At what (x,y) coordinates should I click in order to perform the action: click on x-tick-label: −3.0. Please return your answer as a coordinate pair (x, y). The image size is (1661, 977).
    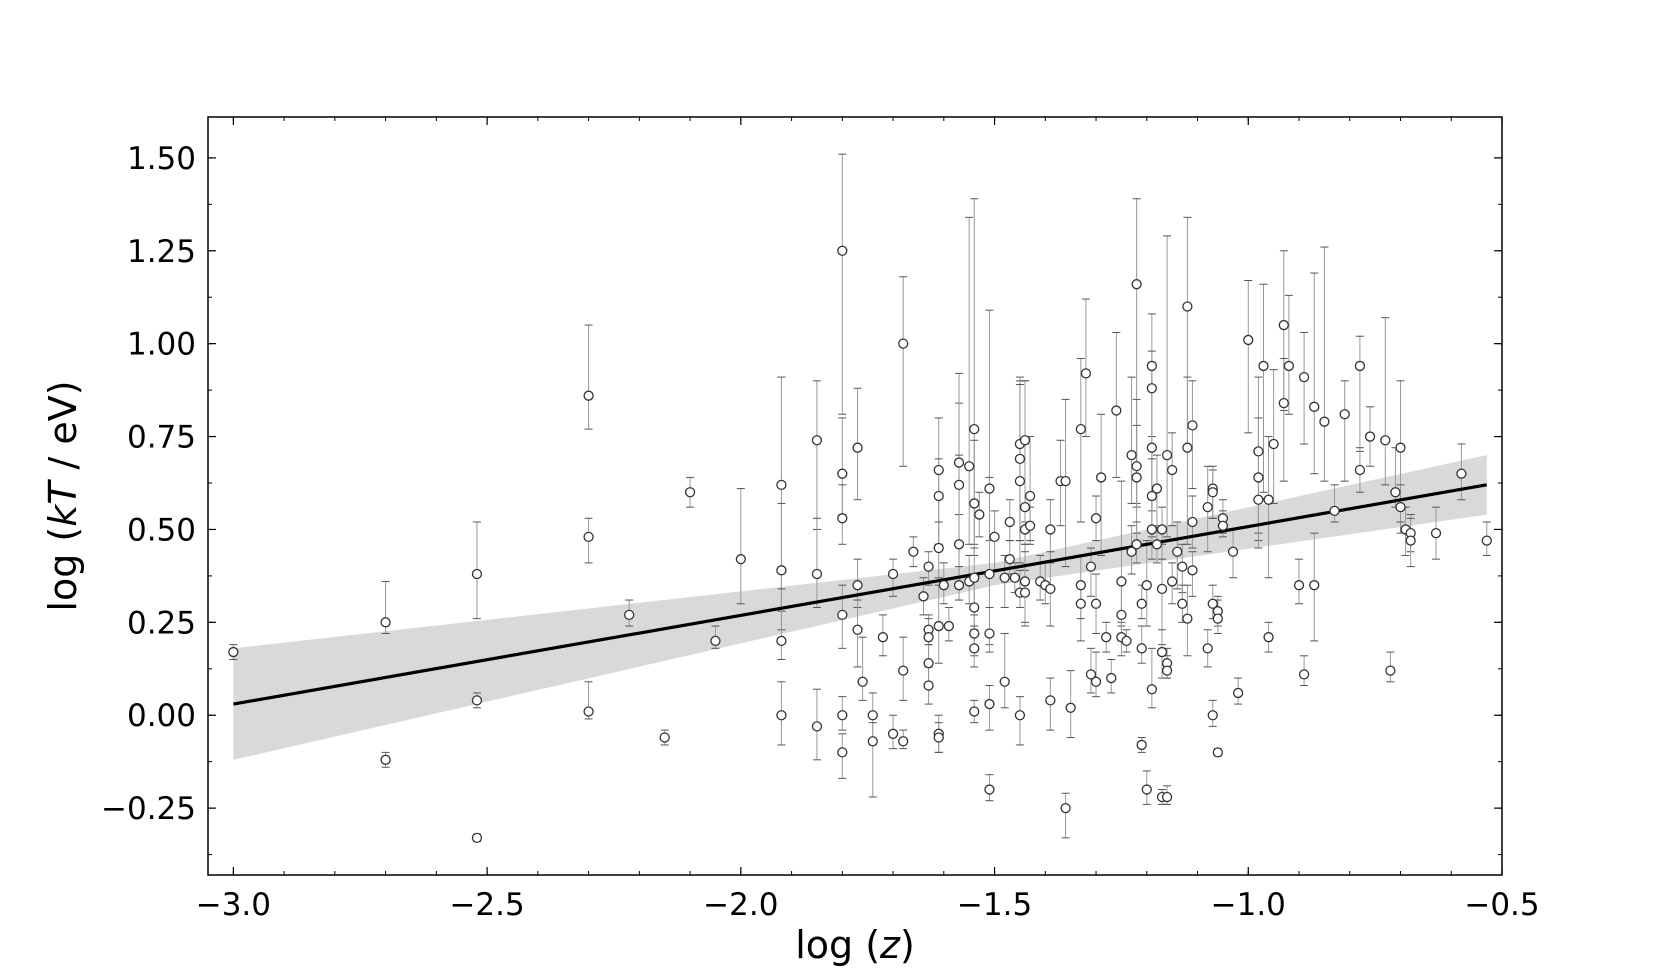
    Looking at the image, I should click on (233, 905).